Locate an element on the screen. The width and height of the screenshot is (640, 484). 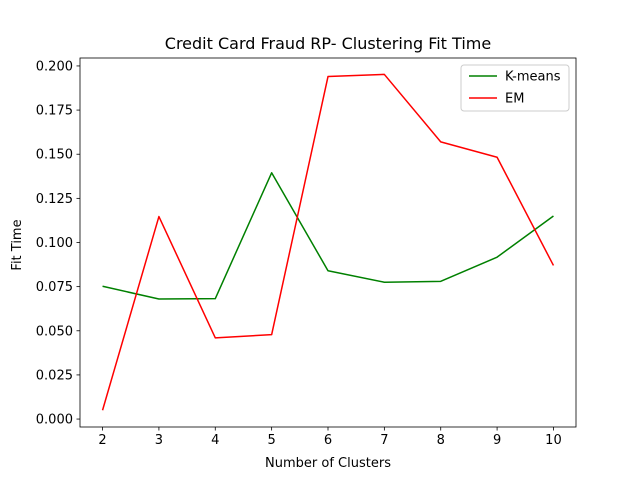
y-tick-label: 0.200 is located at coordinates (54, 66).